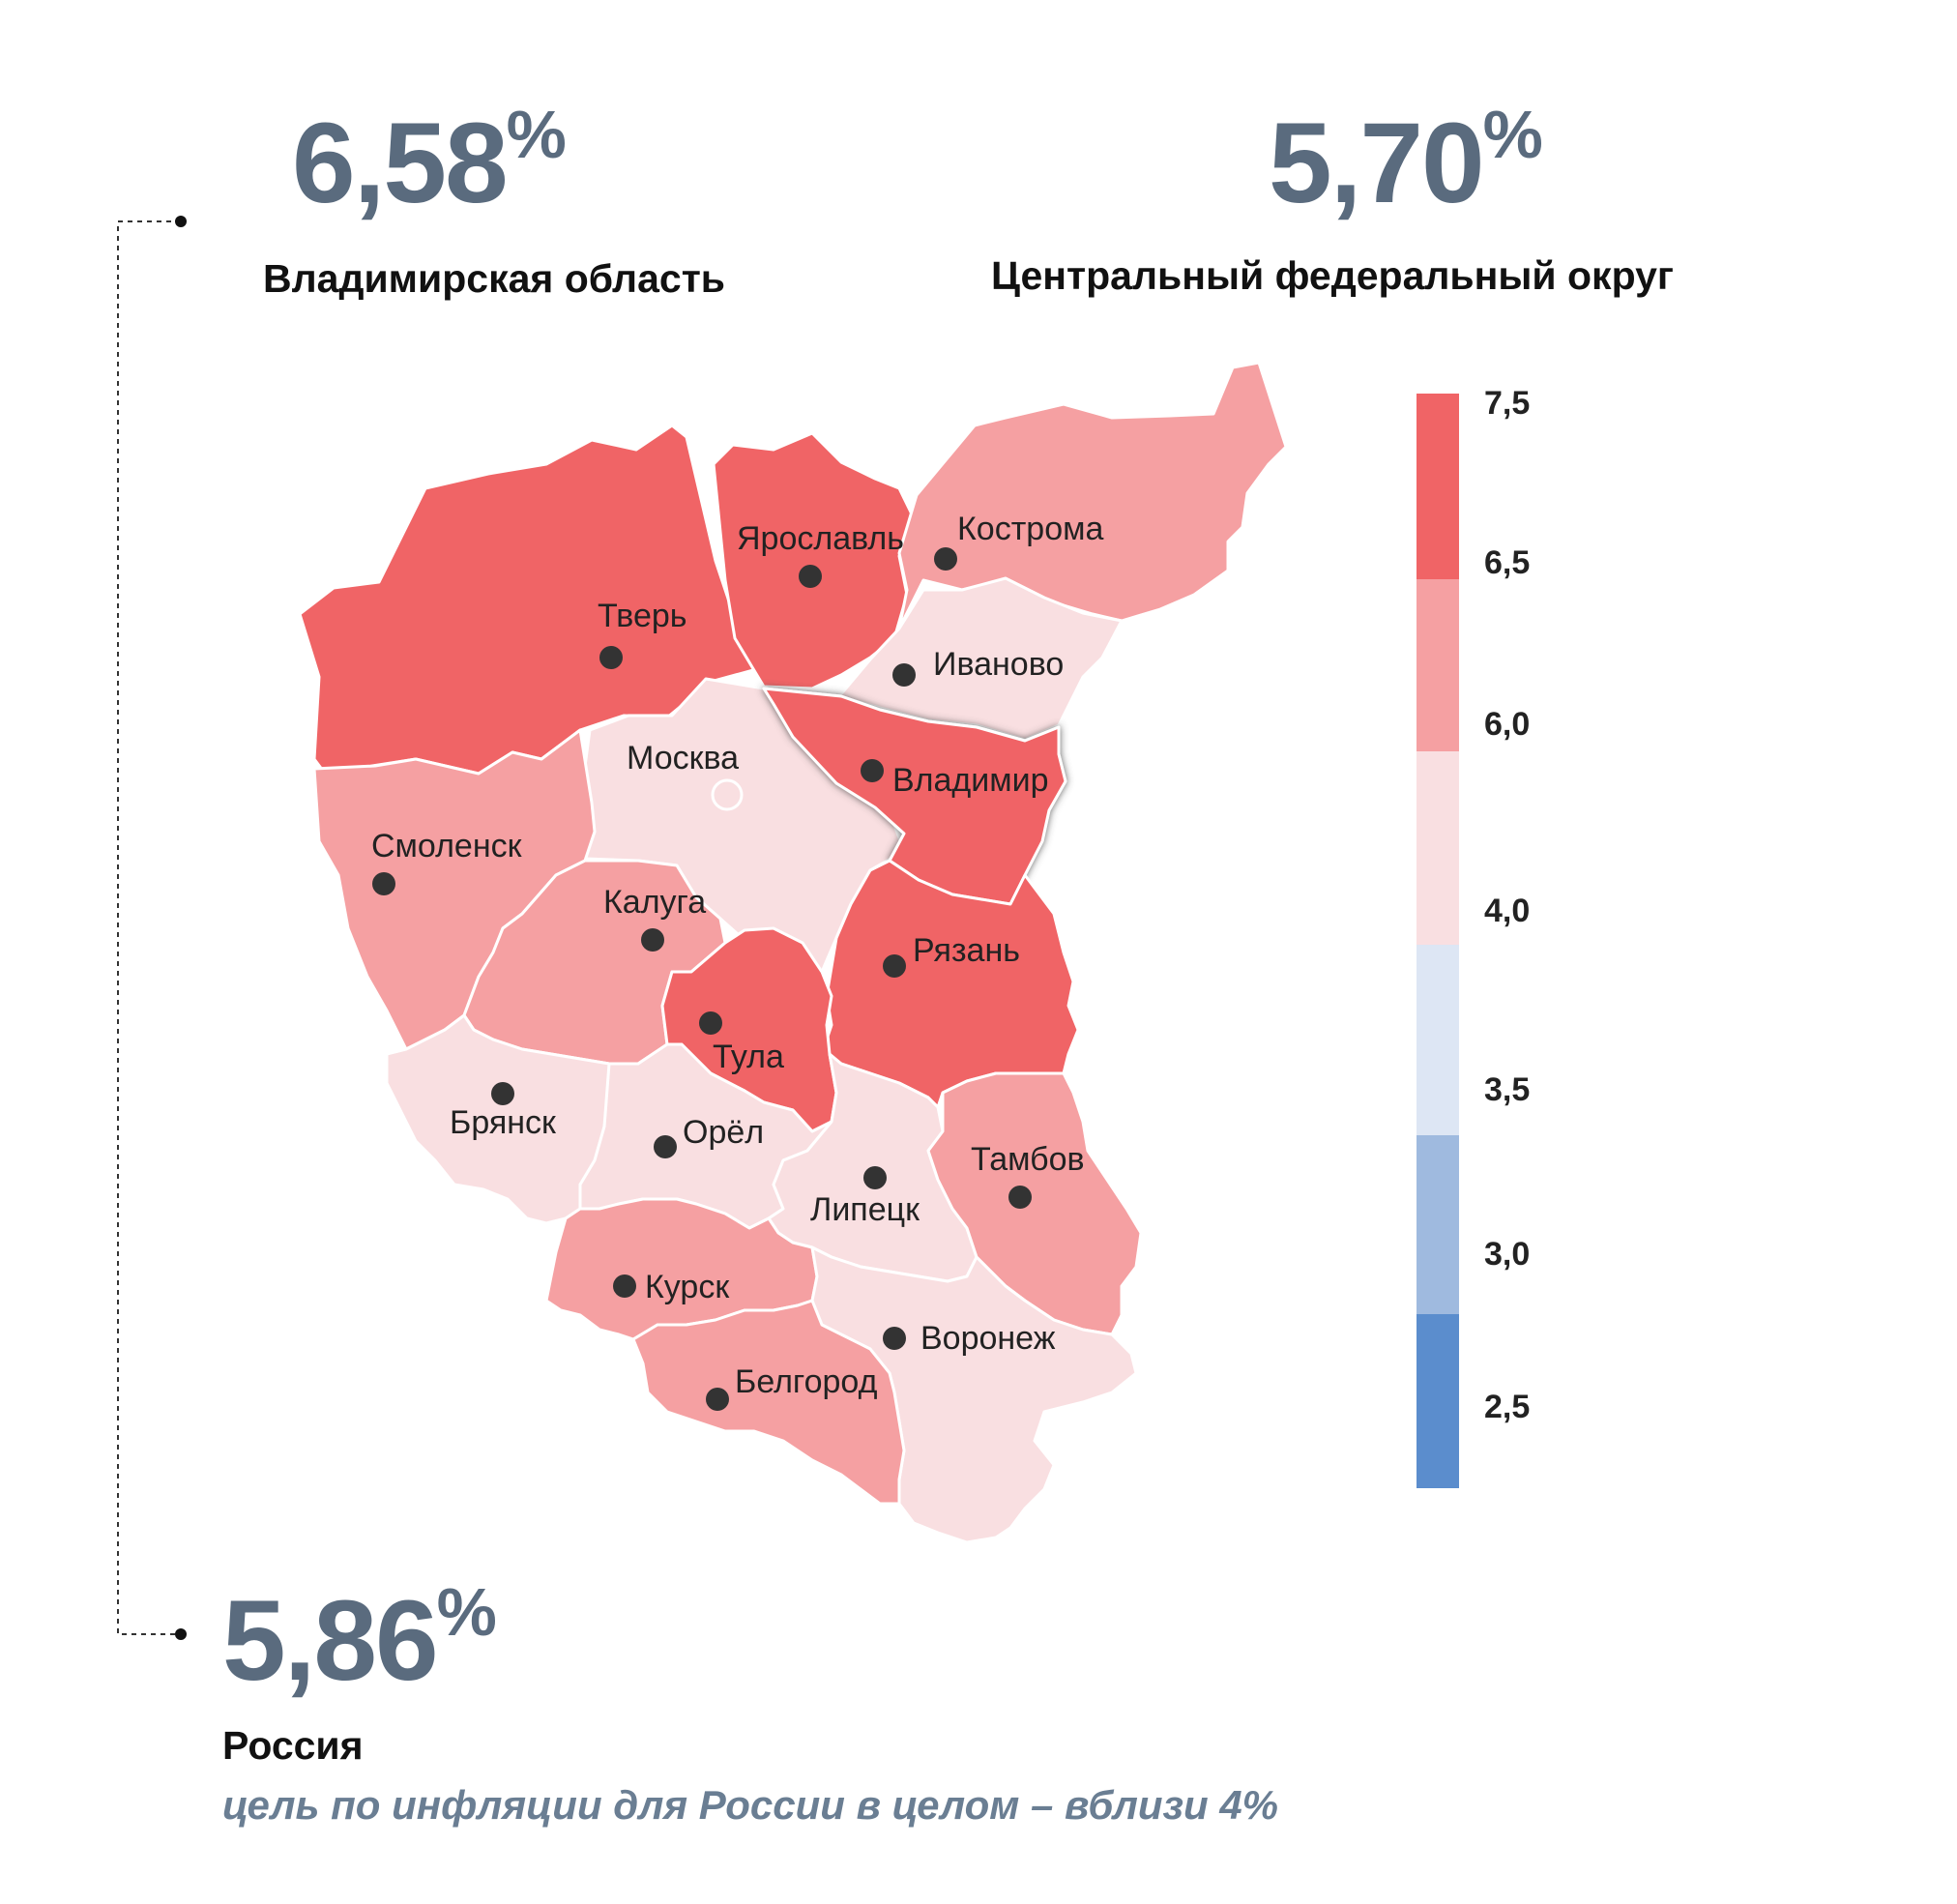 This screenshot has height=1904, width=1957. What do you see at coordinates (1028, 1160) in the screenshot?
I see `label-tambov: Тамбов` at bounding box center [1028, 1160].